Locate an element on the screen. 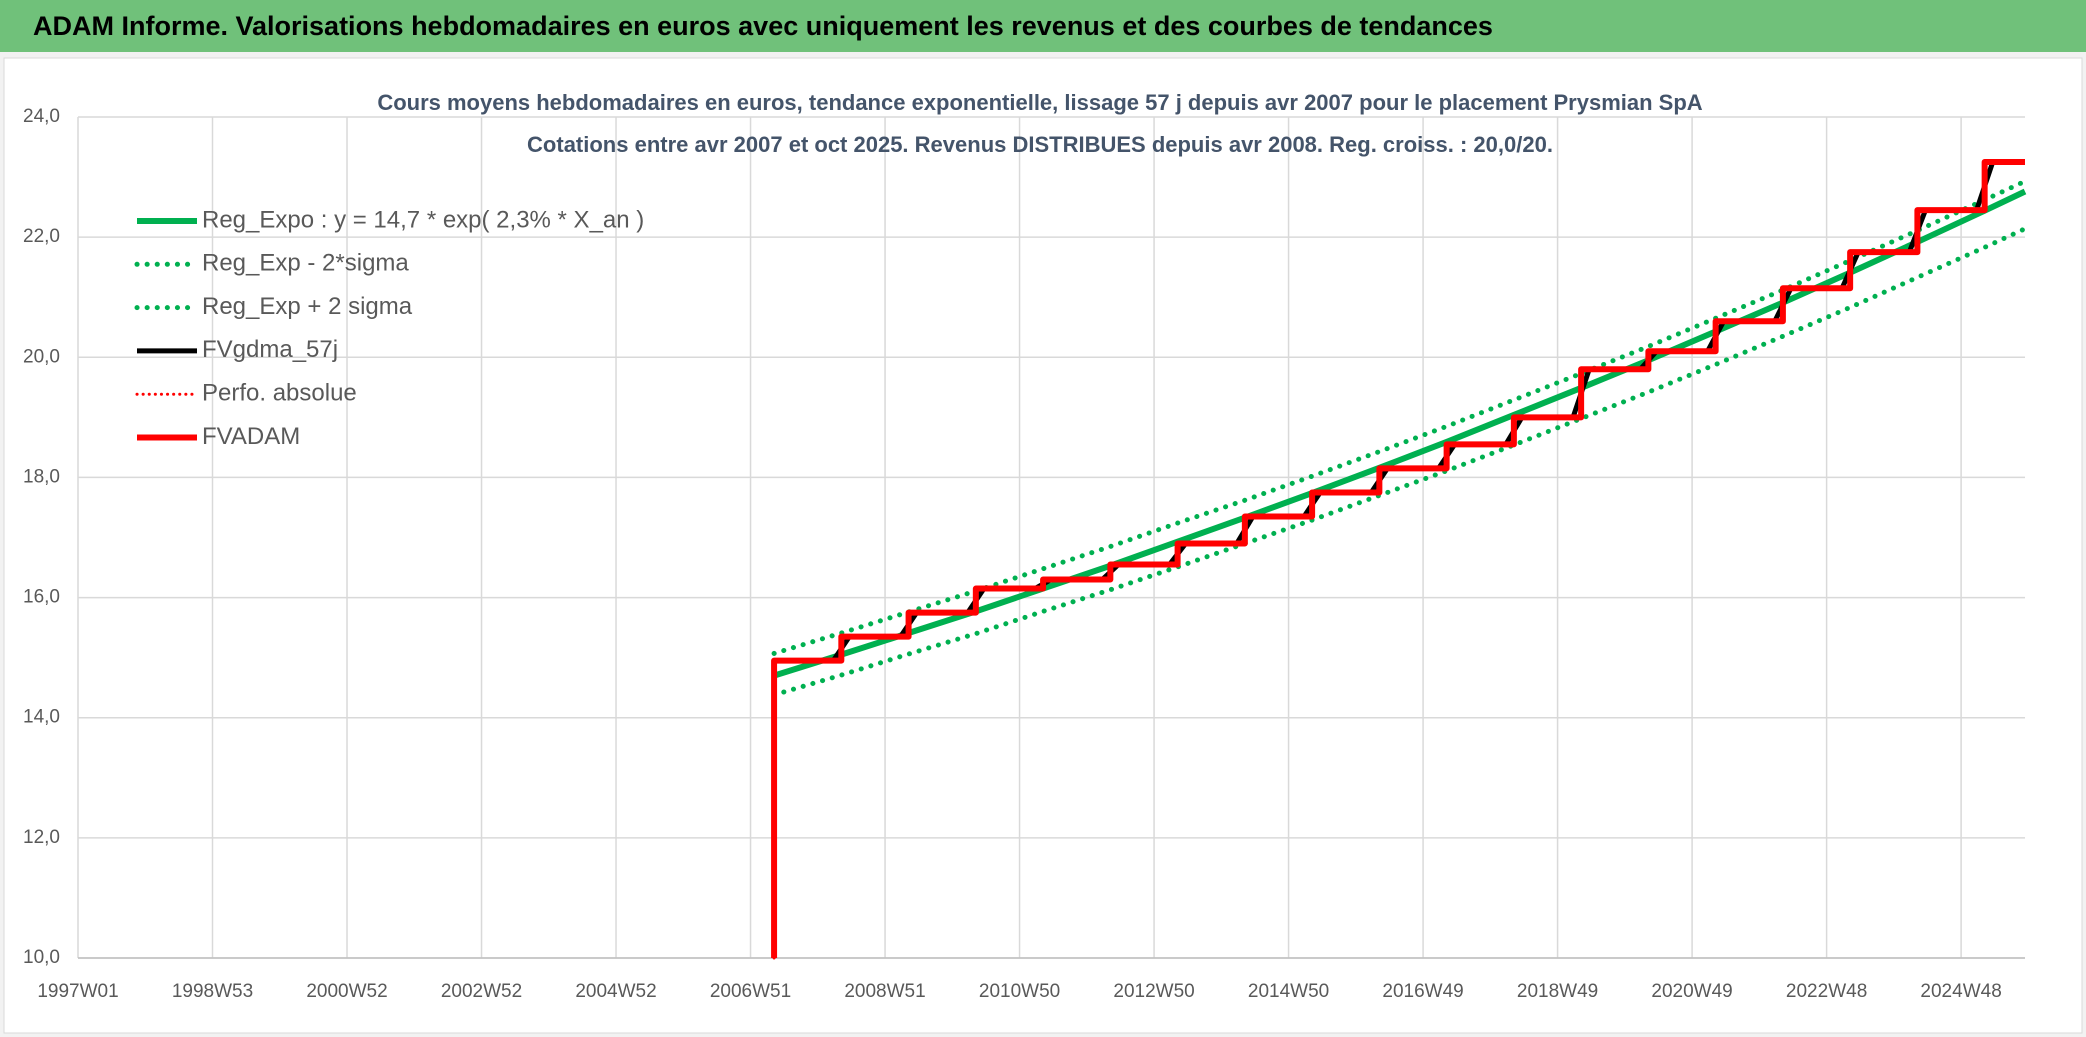 The image size is (2086, 1037). y-tick-label: 16,0 is located at coordinates (41, 597).